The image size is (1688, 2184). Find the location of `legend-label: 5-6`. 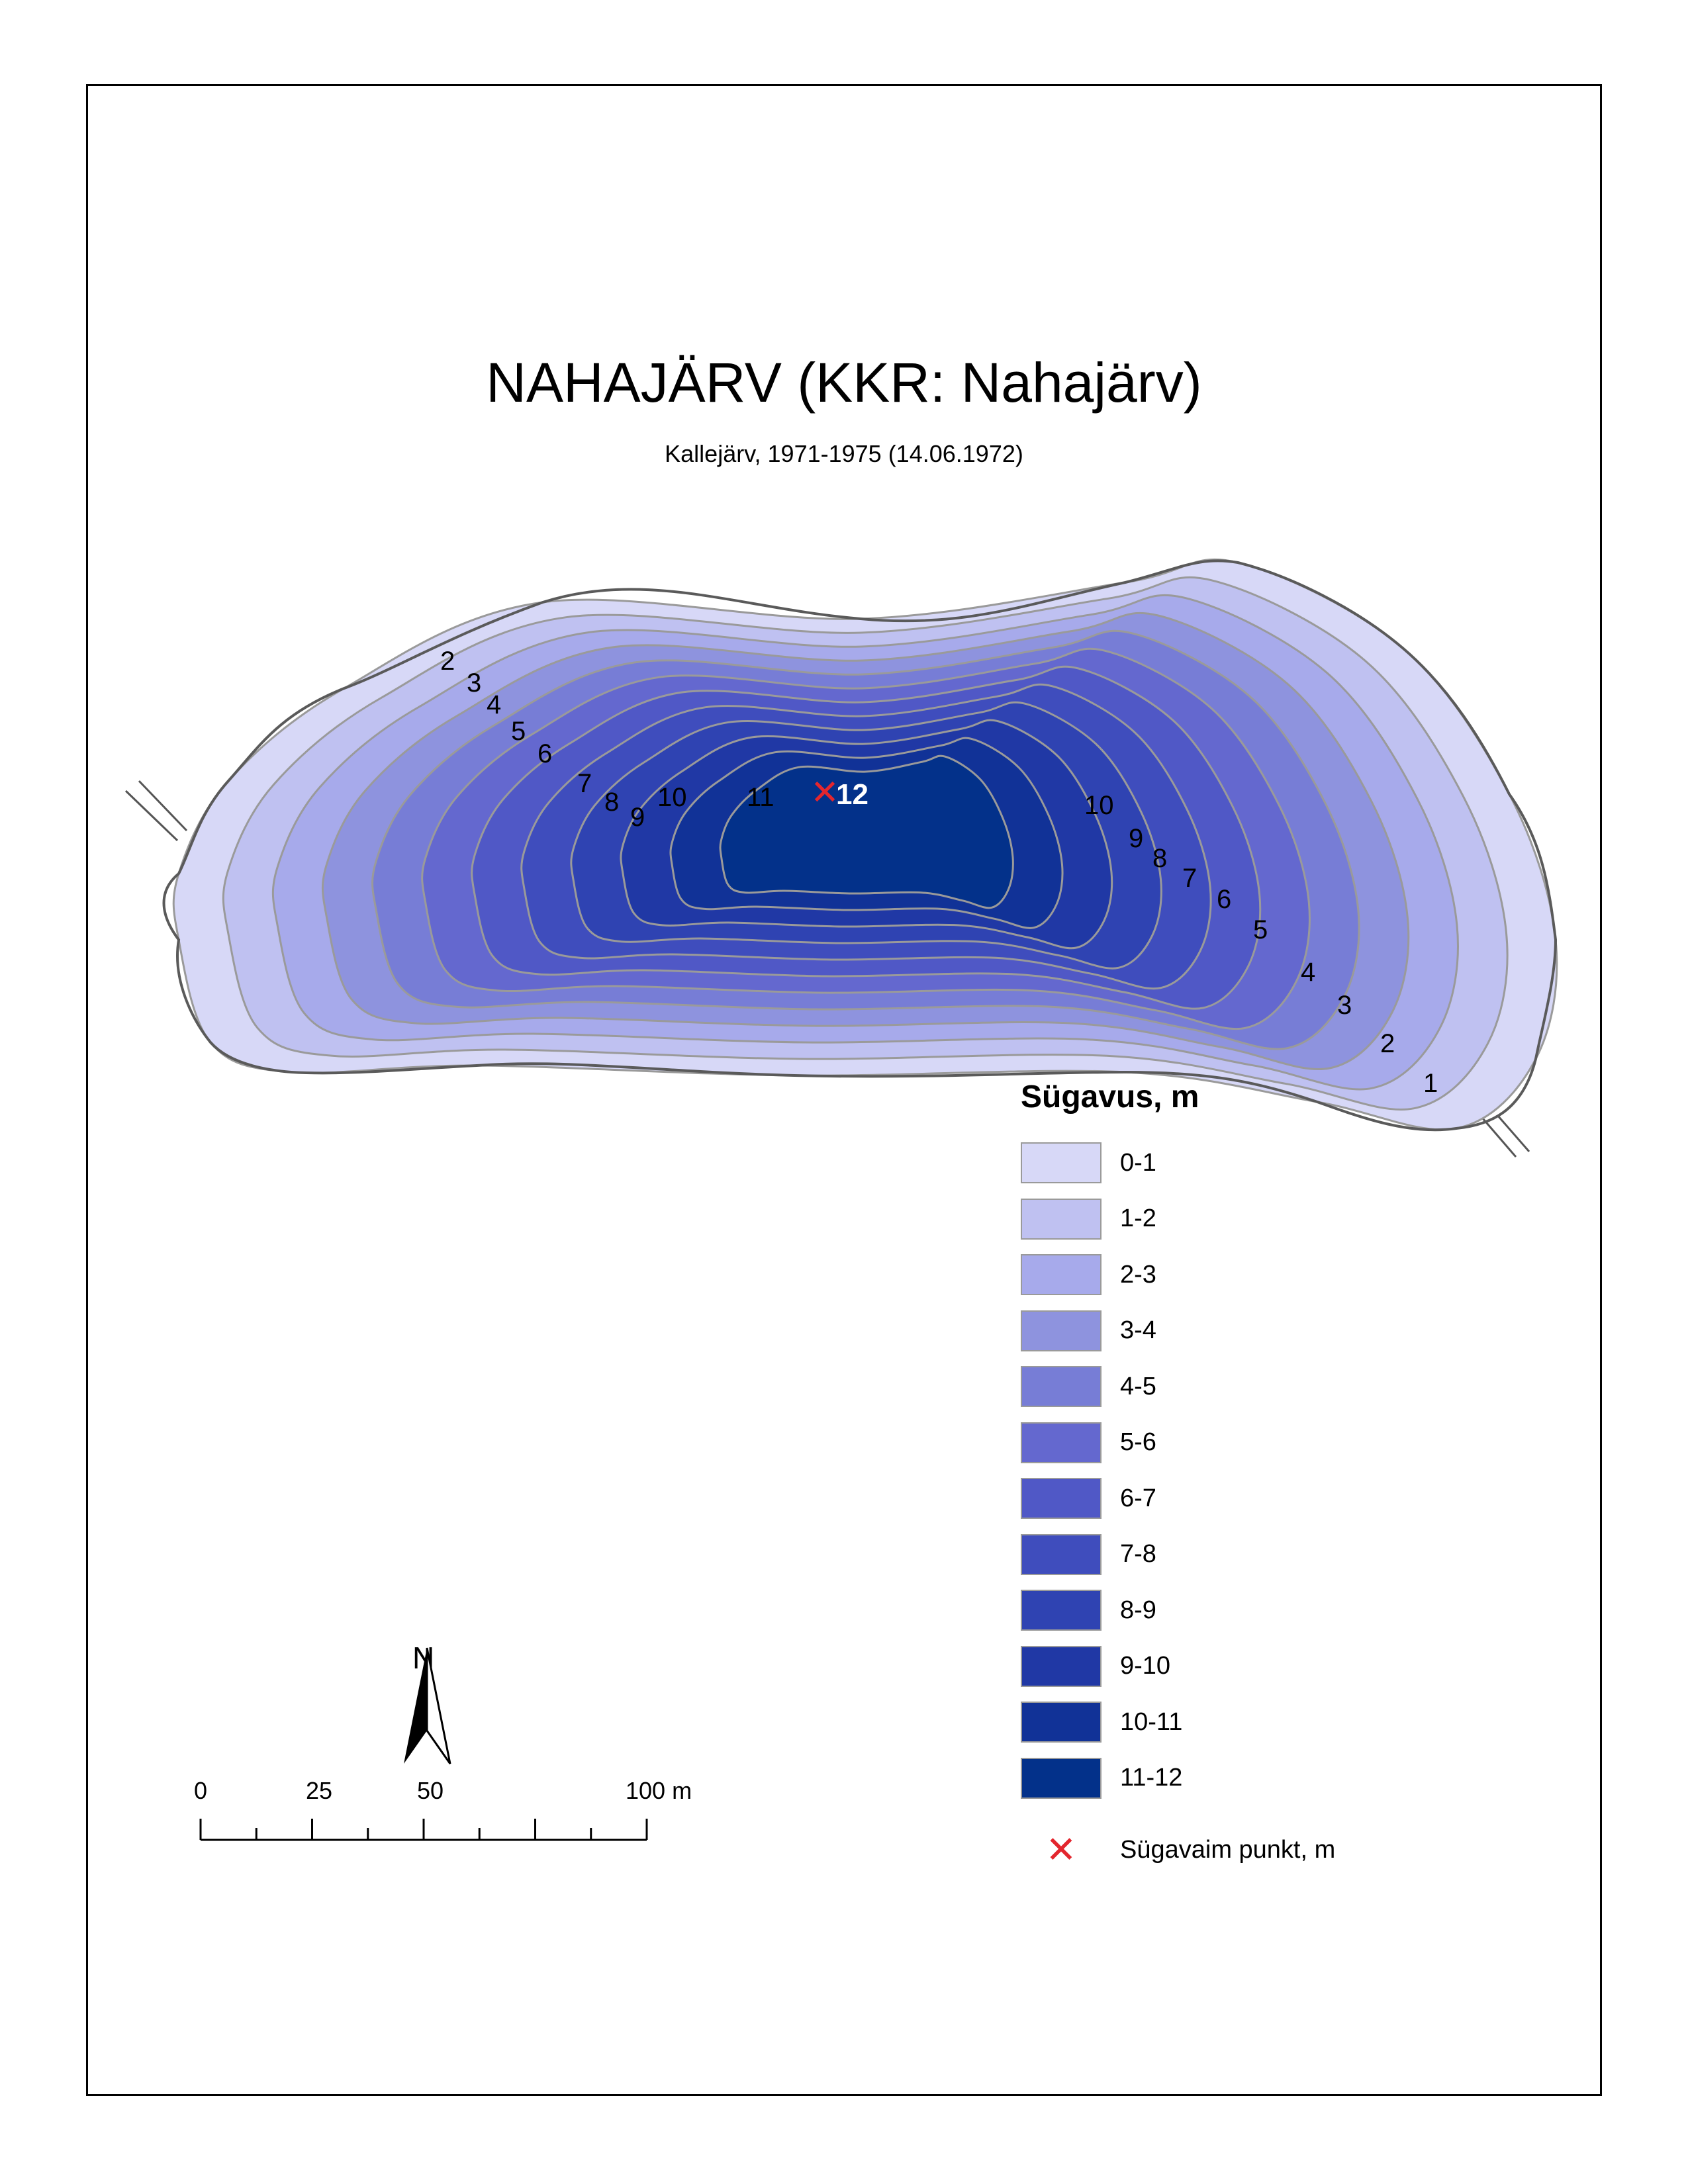

legend-label: 5-6 is located at coordinates (1138, 1442).